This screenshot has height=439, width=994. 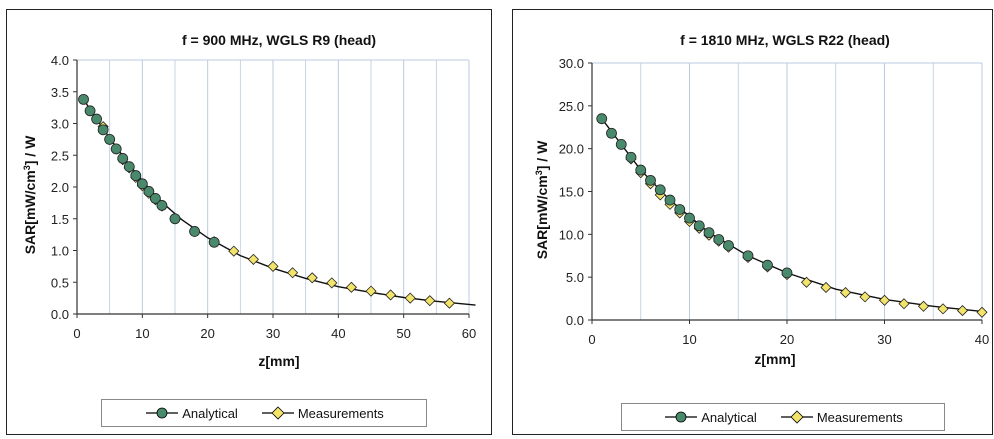 I want to click on y-tick-label: 3.5, so click(x=60, y=92).